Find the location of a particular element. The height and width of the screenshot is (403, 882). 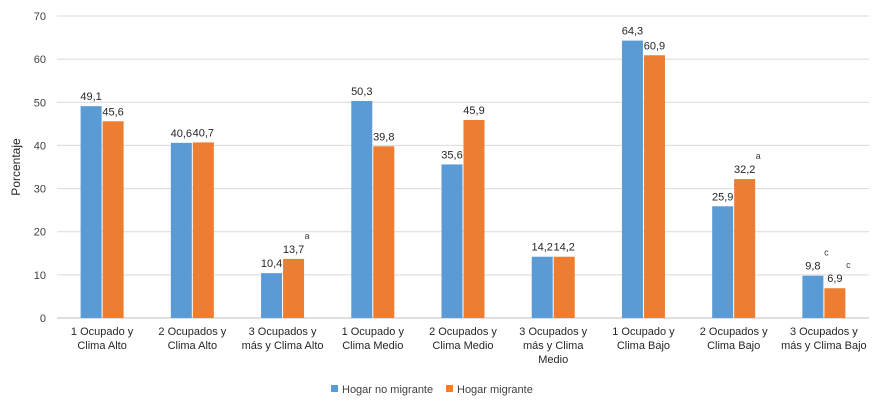

data-label: 45,6 is located at coordinates (112, 112).